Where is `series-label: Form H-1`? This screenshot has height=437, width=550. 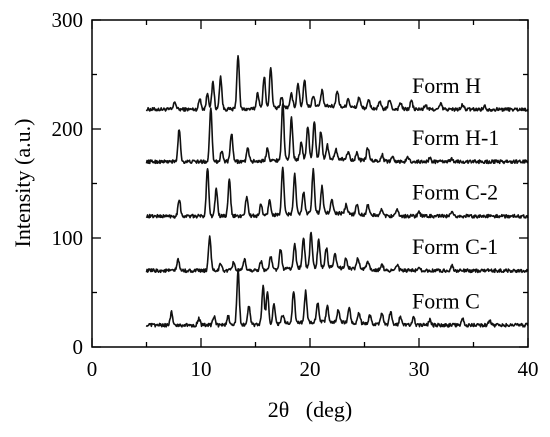 series-label: Form H-1 is located at coordinates (455, 137).